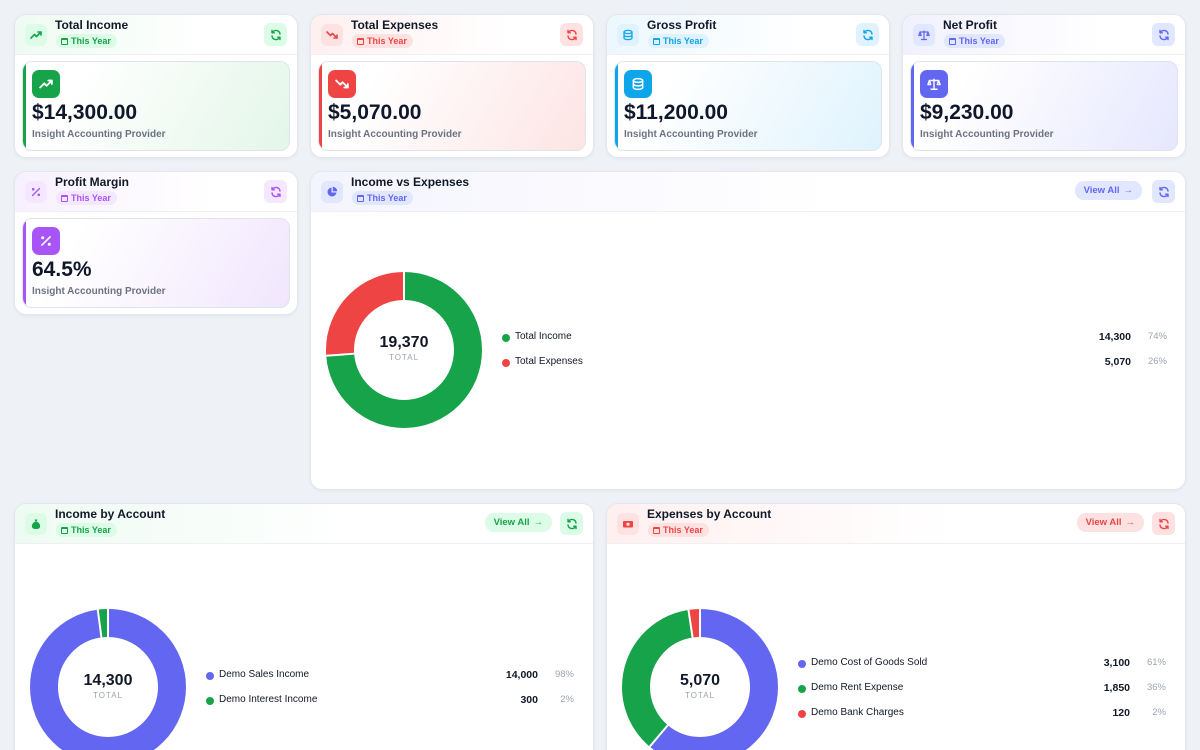 This screenshot has width=1200, height=750. I want to click on legend-value: 5,070, so click(1117, 362).